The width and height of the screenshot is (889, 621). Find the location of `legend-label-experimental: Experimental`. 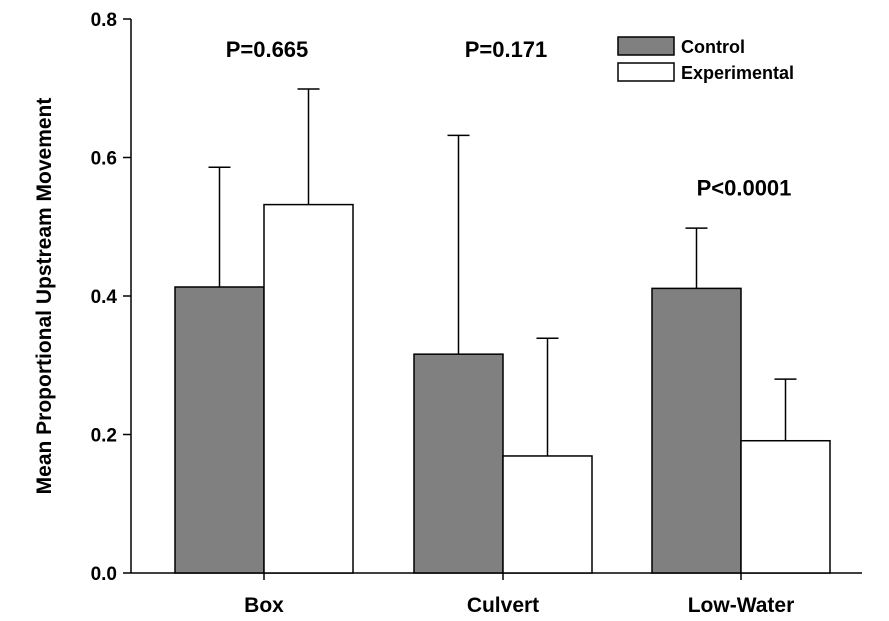

legend-label-experimental: Experimental is located at coordinates (737, 73).